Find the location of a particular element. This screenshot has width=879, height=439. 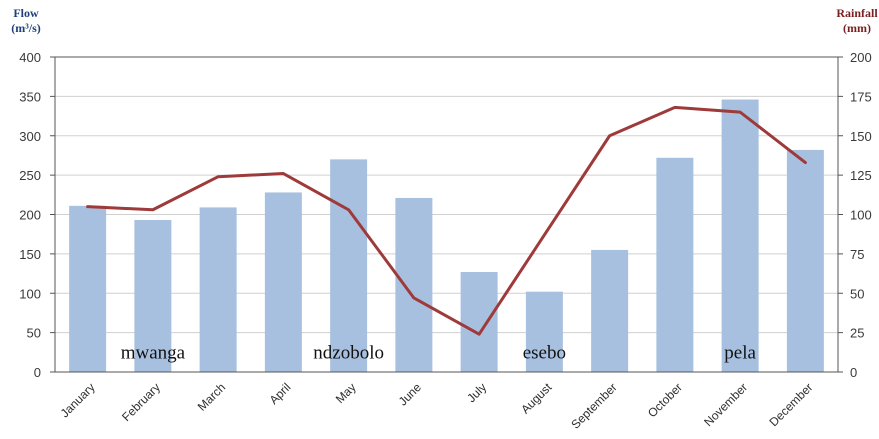

month-label: September is located at coordinates (593, 405).